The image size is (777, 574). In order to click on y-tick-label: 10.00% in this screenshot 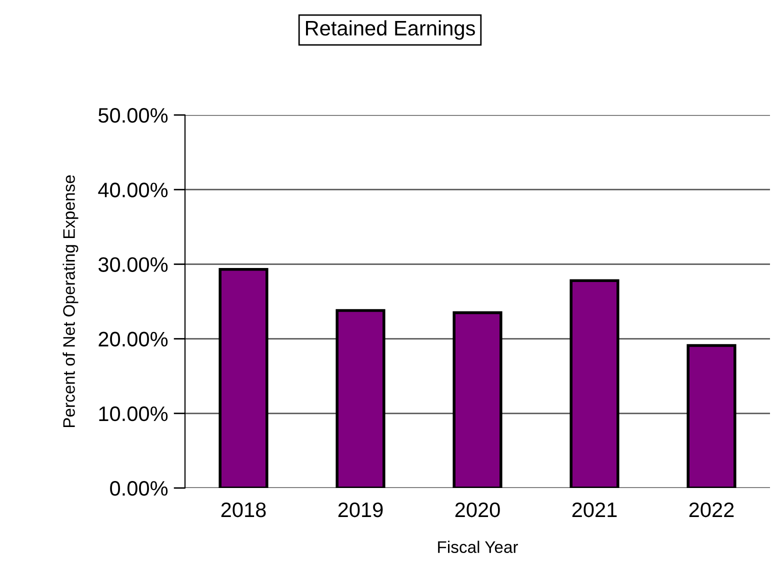, I will do `click(133, 414)`.